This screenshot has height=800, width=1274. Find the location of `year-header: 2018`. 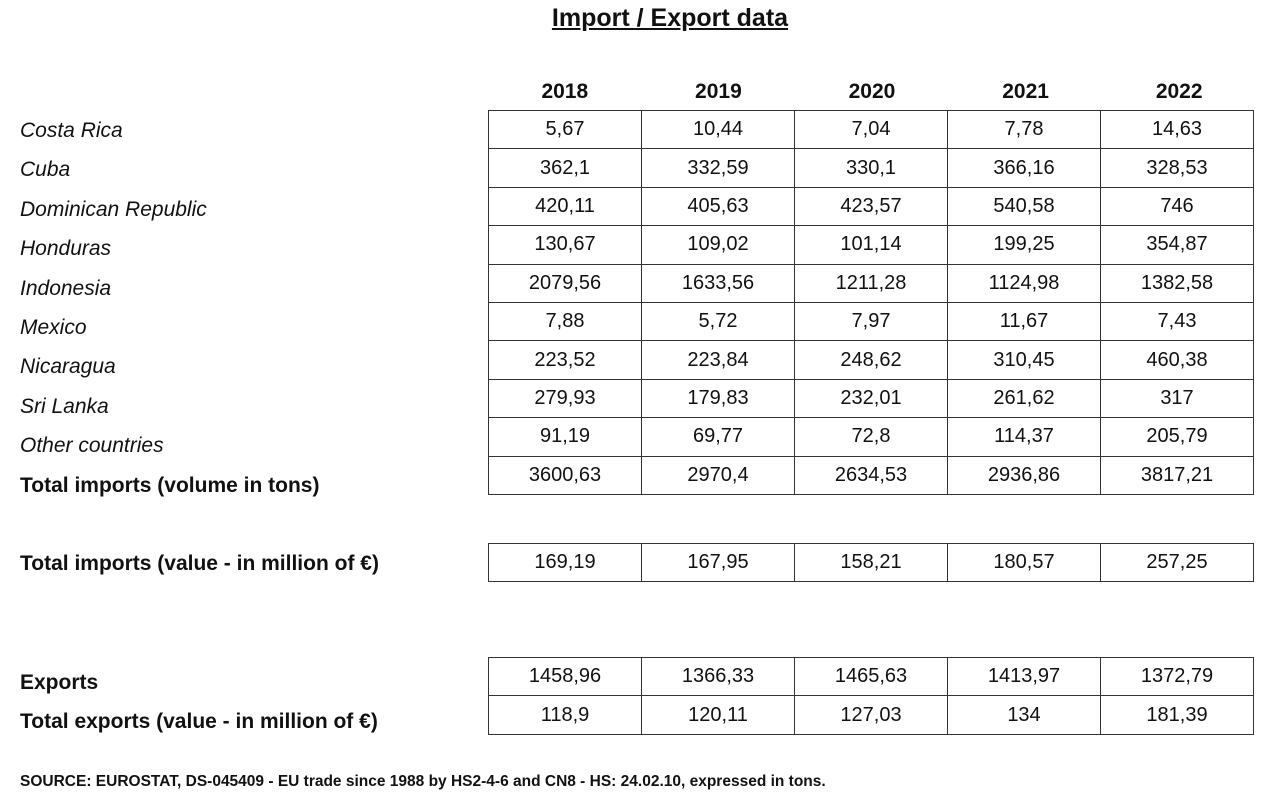

year-header: 2018 is located at coordinates (565, 91).